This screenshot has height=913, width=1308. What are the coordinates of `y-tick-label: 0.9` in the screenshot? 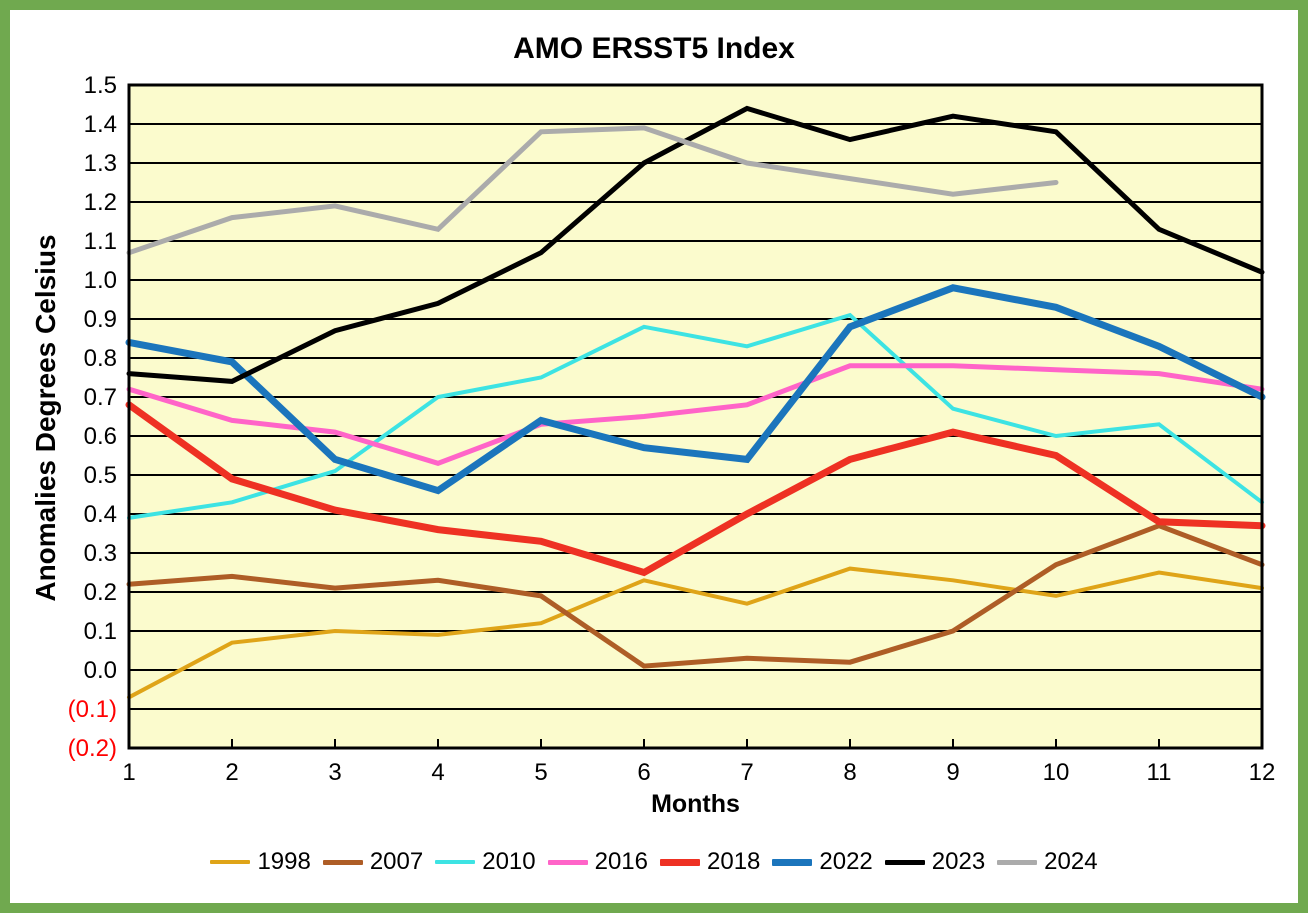 It's located at (100, 319).